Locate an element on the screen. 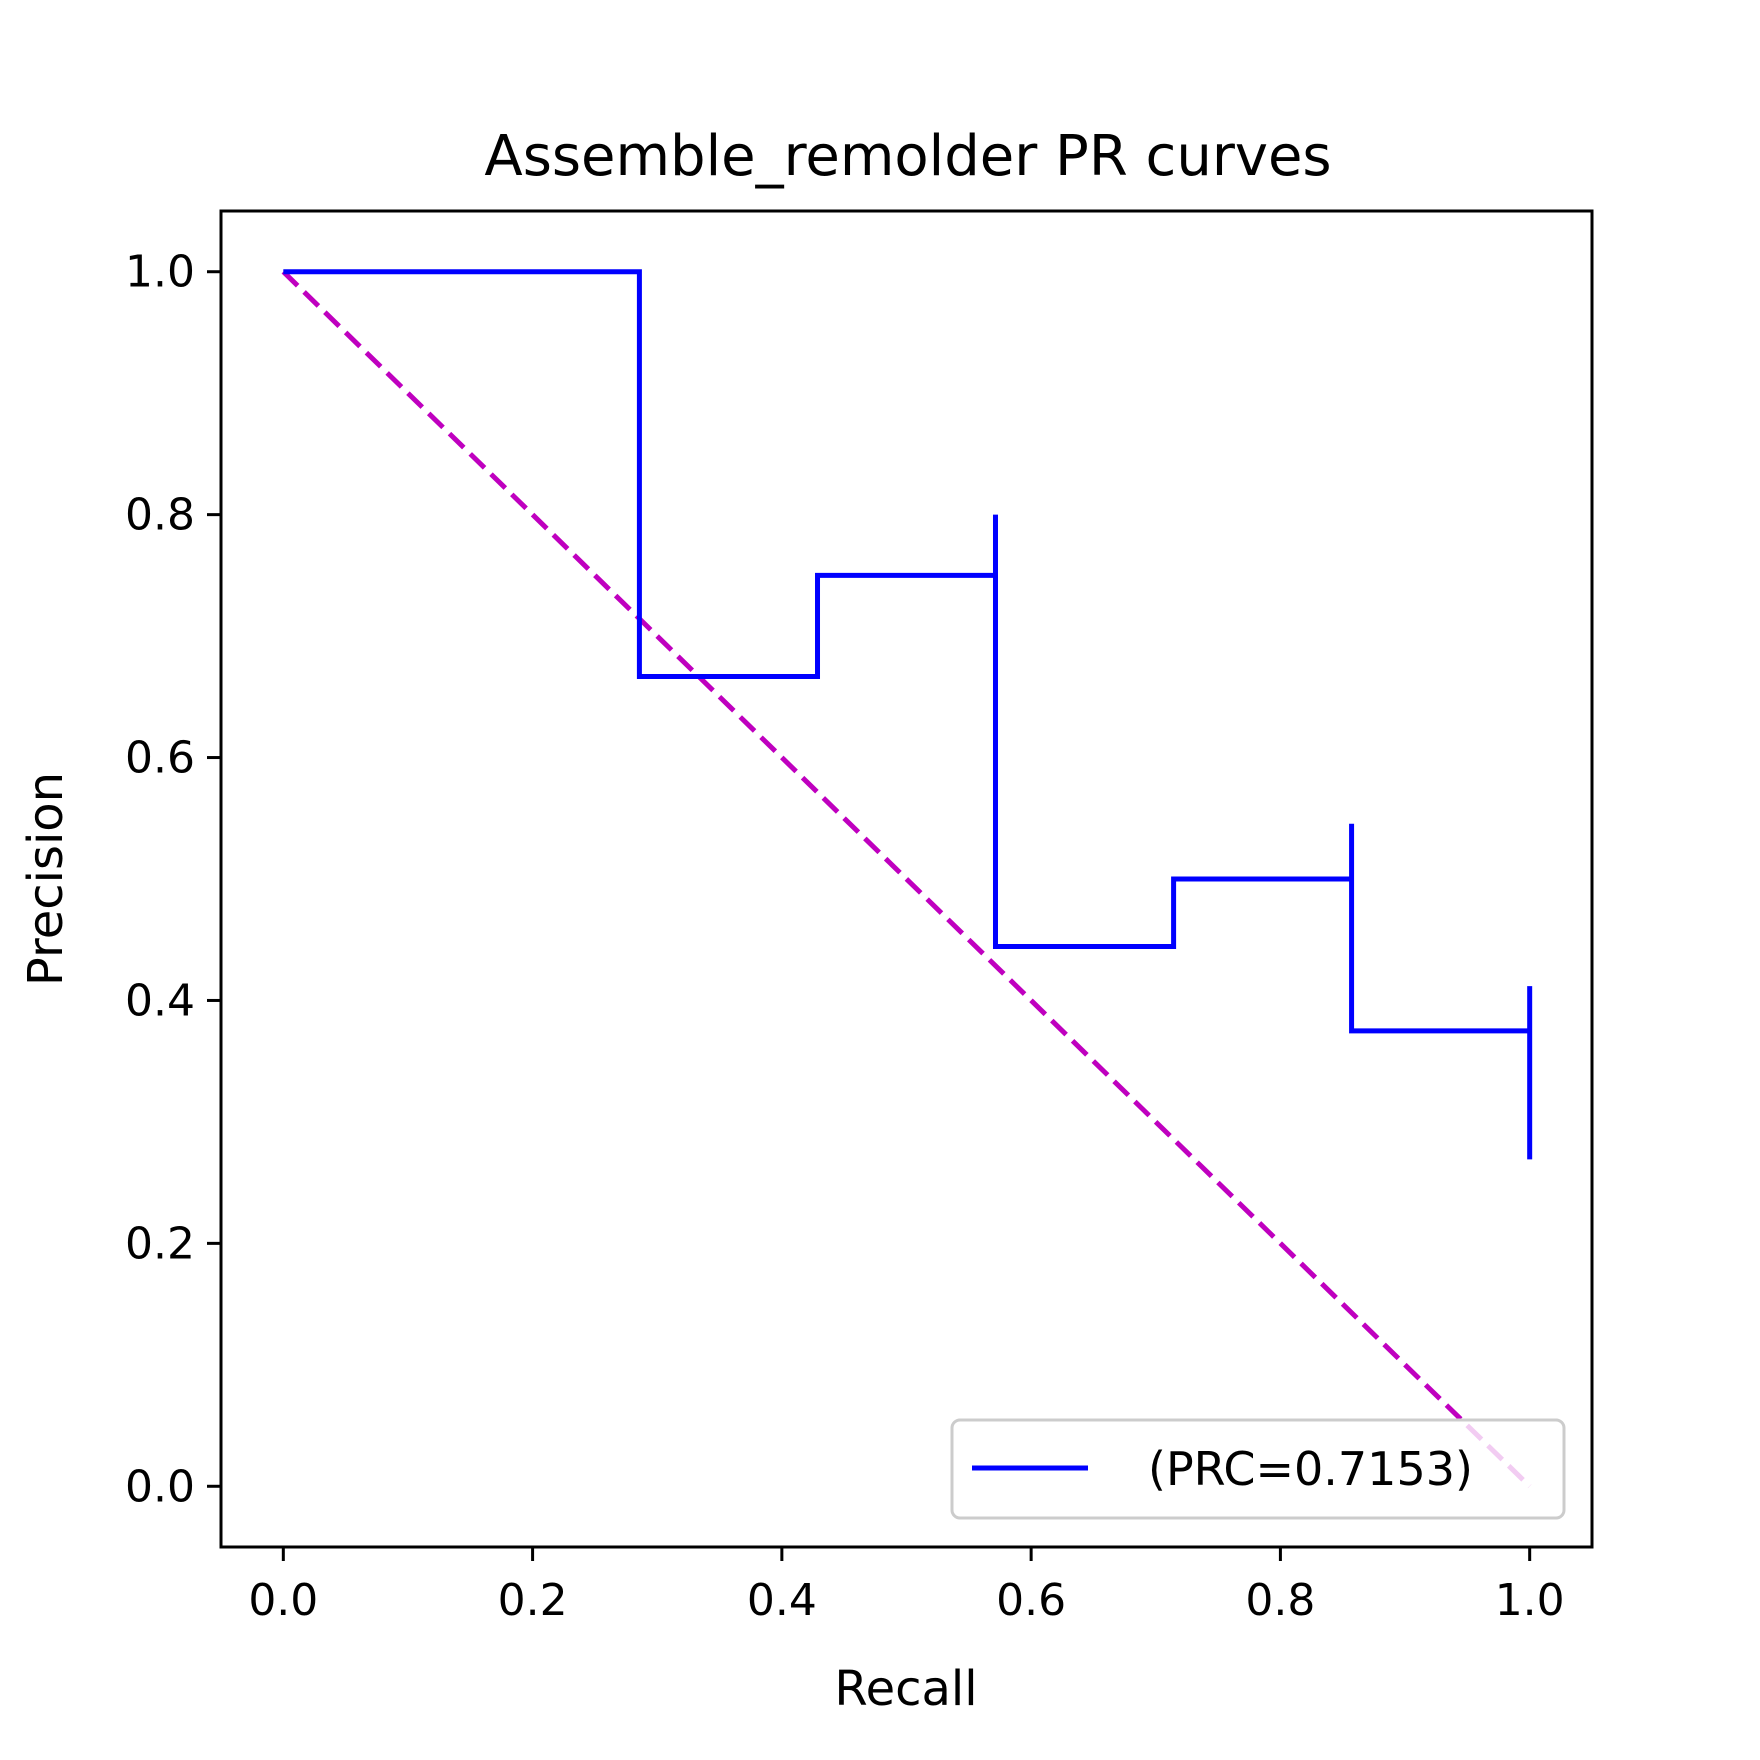 Image resolution: width=1760 pixels, height=1760 pixels. y-tick-label: 0.2 is located at coordinates (160, 1243).